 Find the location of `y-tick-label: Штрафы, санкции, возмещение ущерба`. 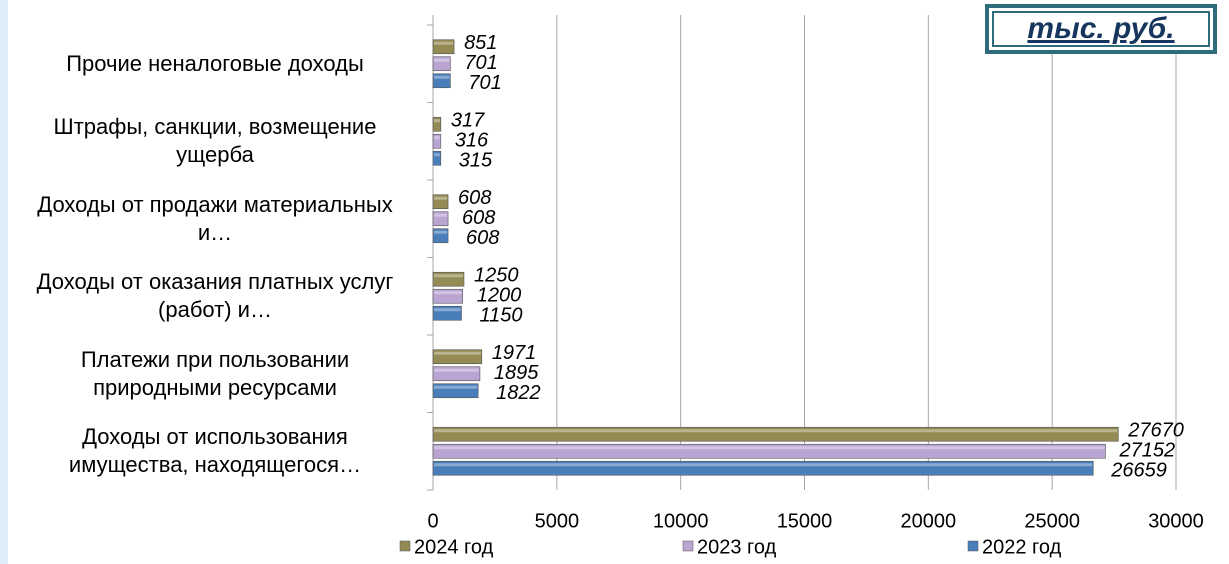

y-tick-label: Штрафы, санкции, возмещение ущерба is located at coordinates (215, 141).